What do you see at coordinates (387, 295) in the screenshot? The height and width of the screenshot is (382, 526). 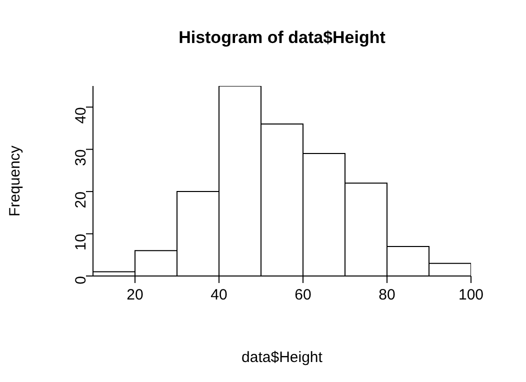 I see `x-tick-label: 80` at bounding box center [387, 295].